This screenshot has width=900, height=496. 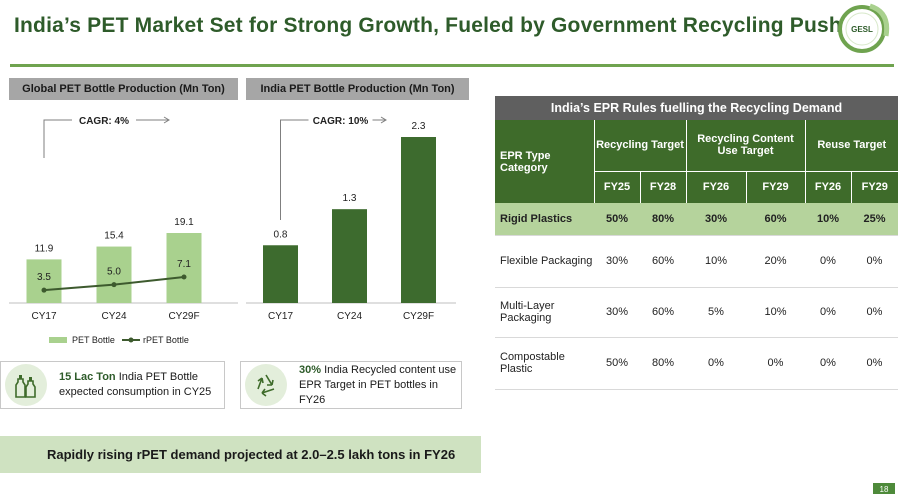 I want to click on table-cell: 20%, so click(x=775, y=261).